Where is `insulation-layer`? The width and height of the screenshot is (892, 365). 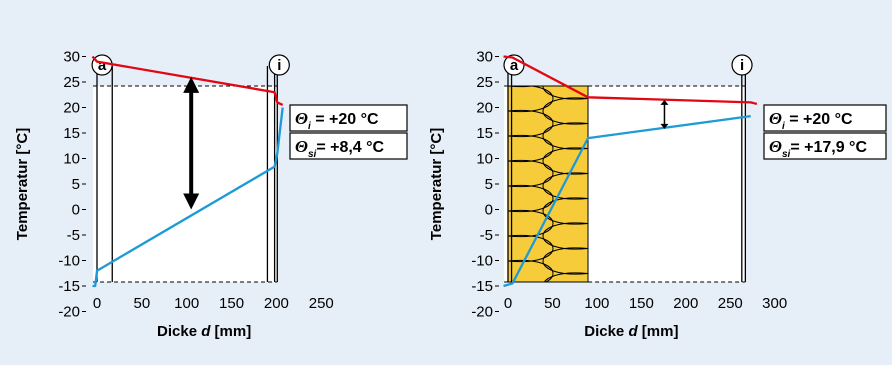
insulation-layer is located at coordinates (548, 184).